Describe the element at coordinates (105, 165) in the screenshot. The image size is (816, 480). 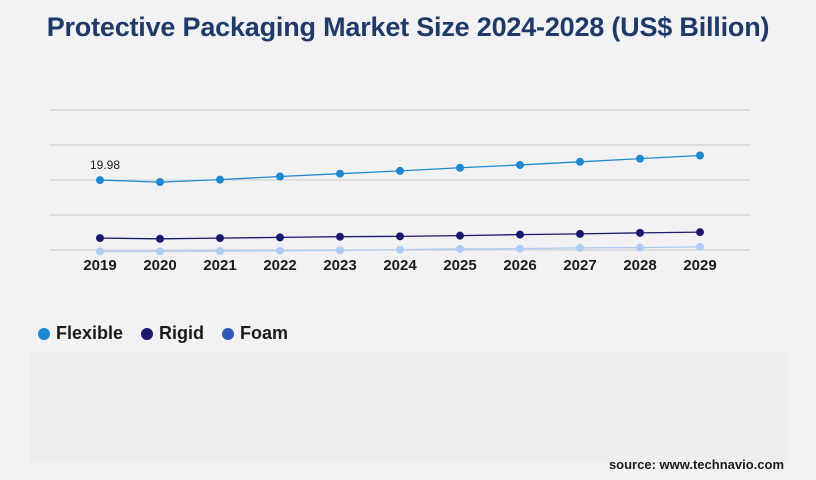
I see `data-label: 19.98` at that location.